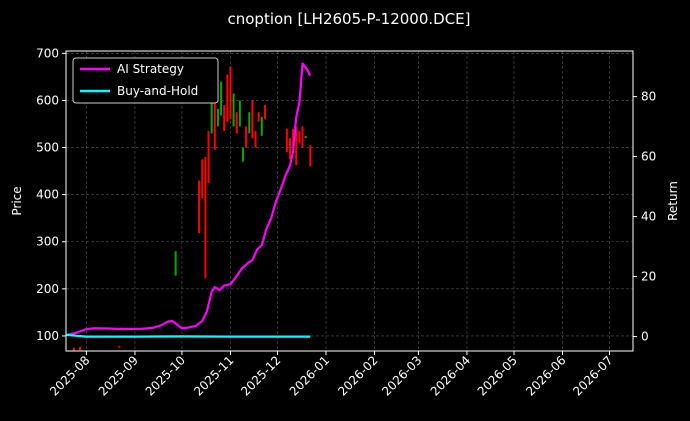  Describe the element at coordinates (150, 69) in the screenshot. I see `legend-label-ai-strategy: AI Strategy` at that location.